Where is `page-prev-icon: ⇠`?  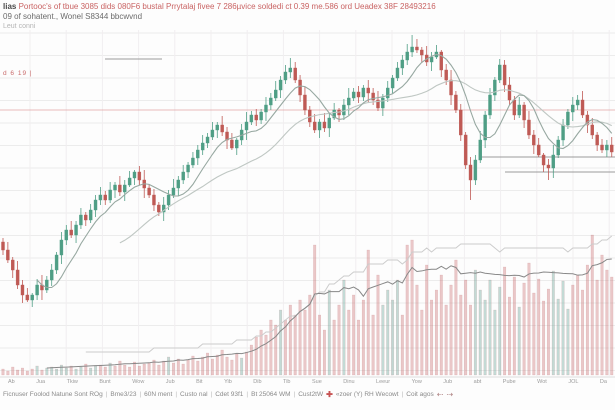
page-prev-icon: ⇠ is located at coordinates (440, 394).